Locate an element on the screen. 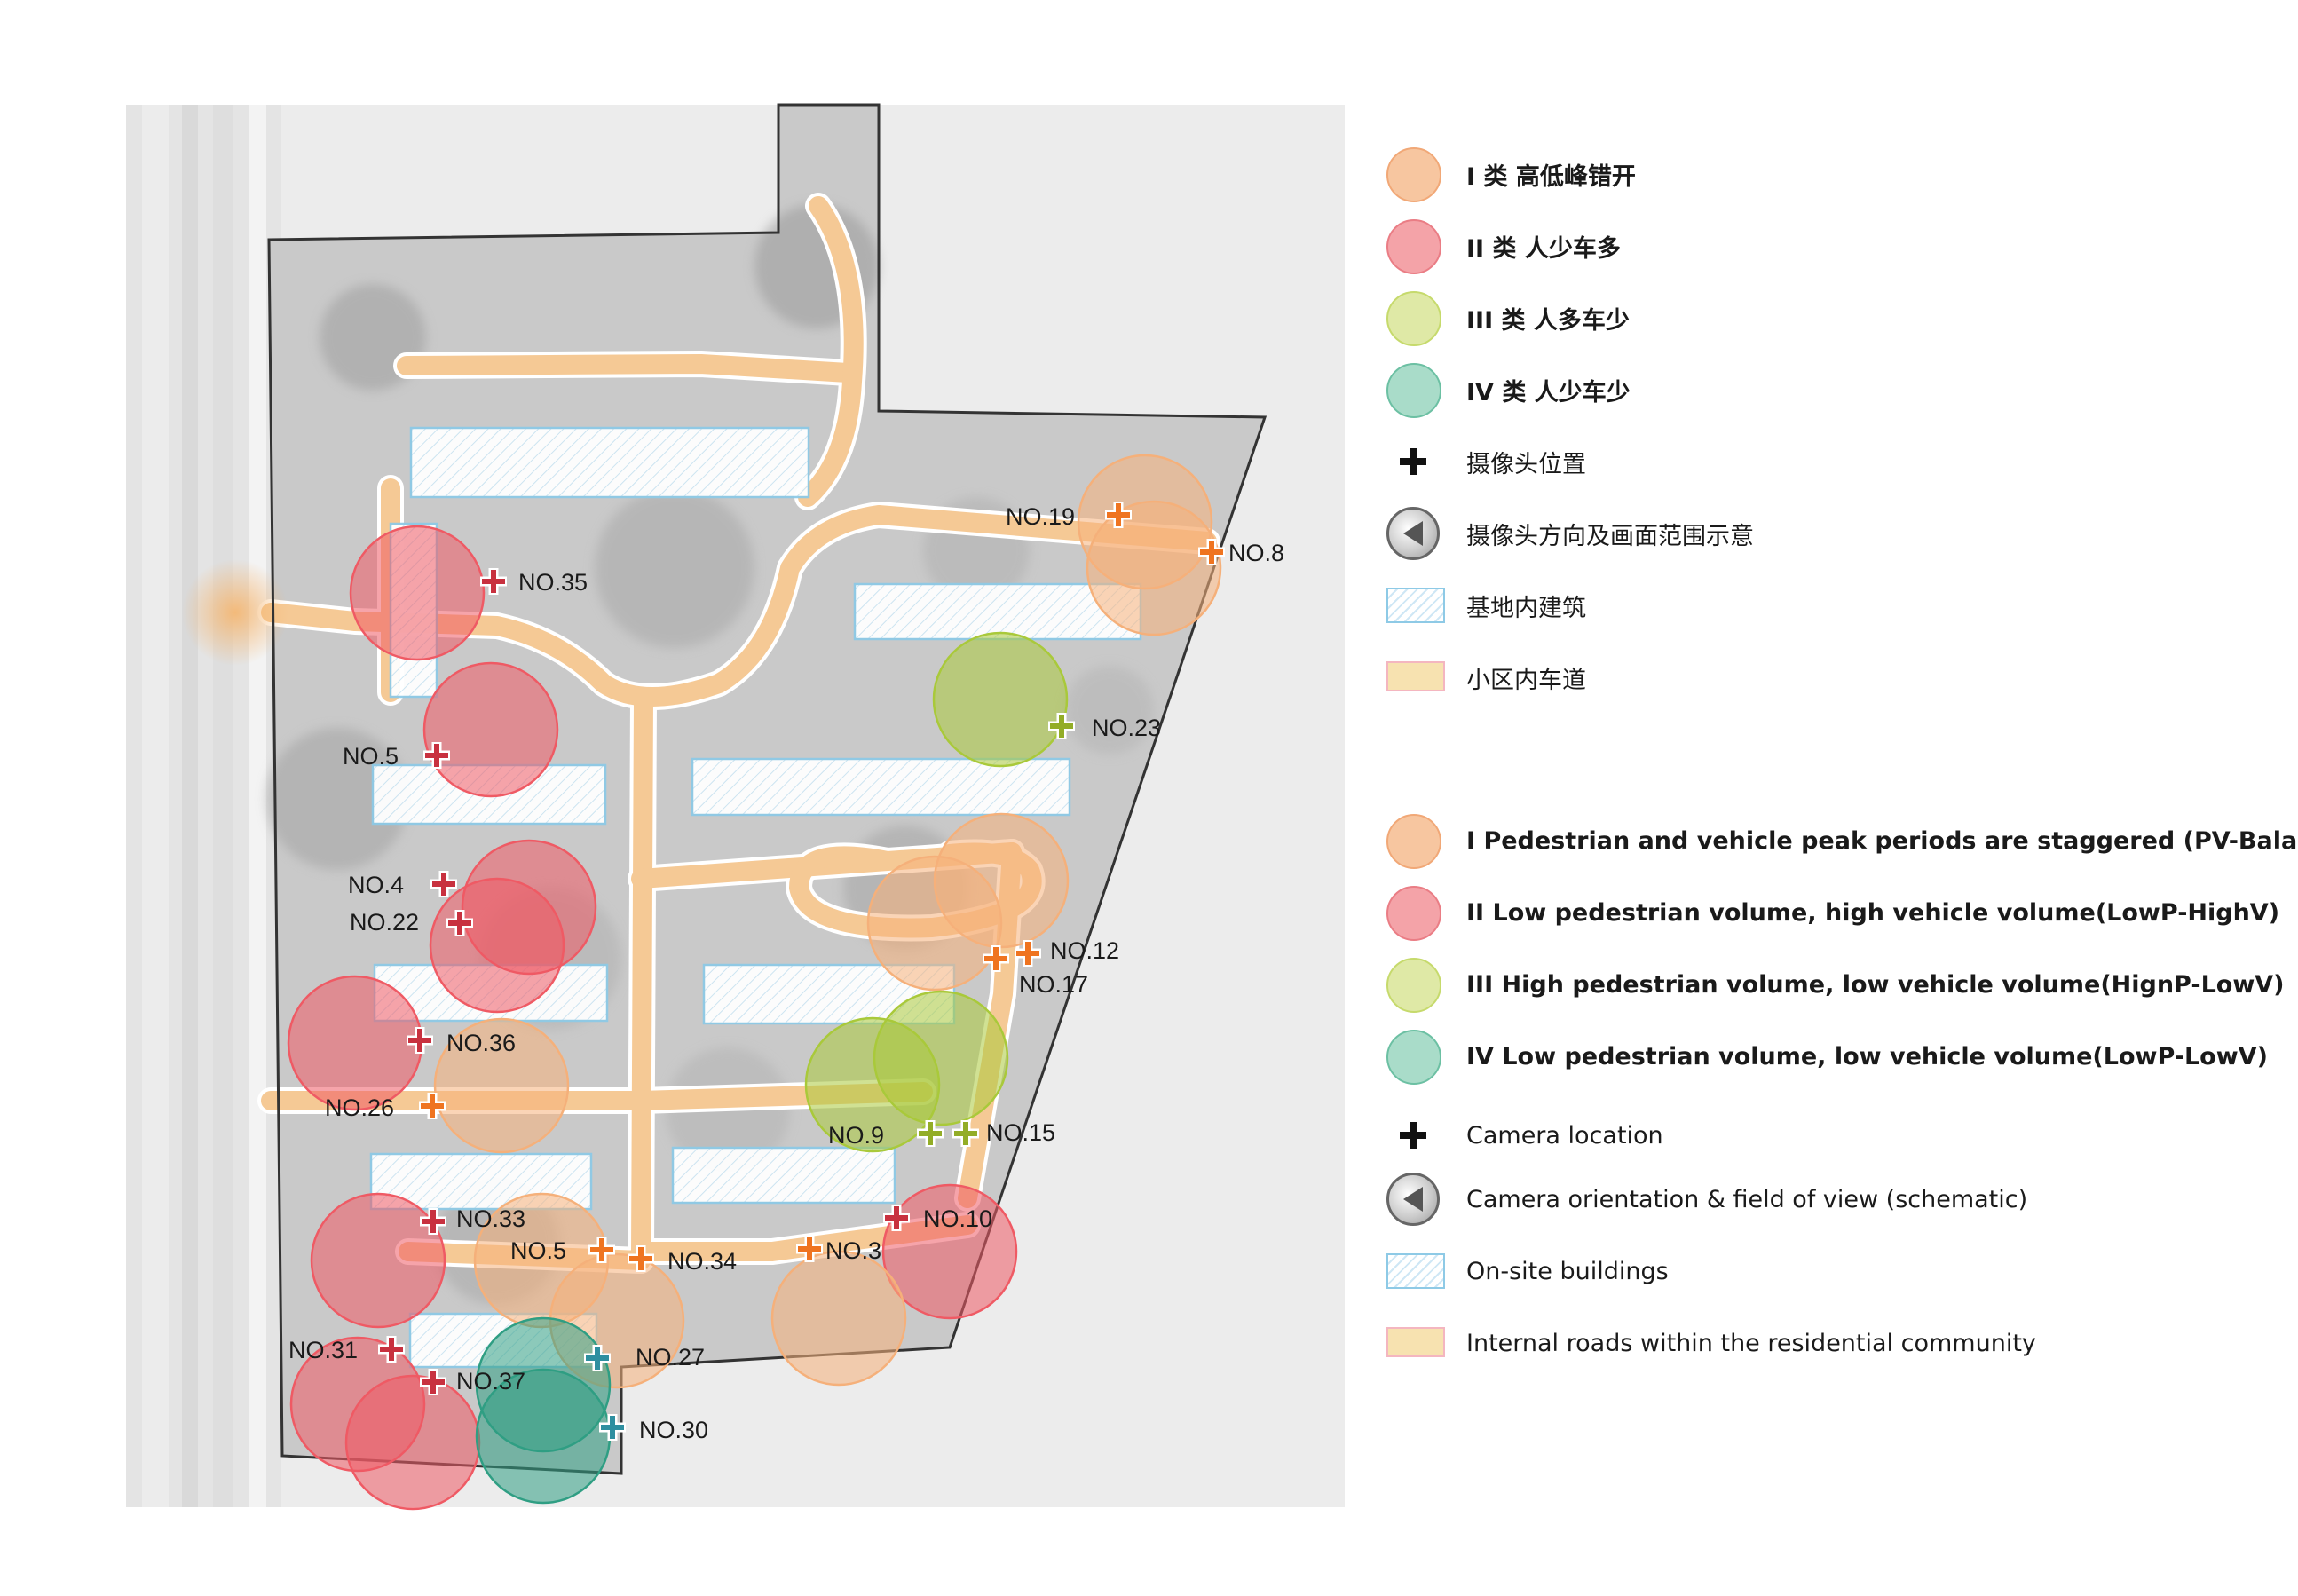  road-swatch-icon is located at coordinates (1416, 1342).